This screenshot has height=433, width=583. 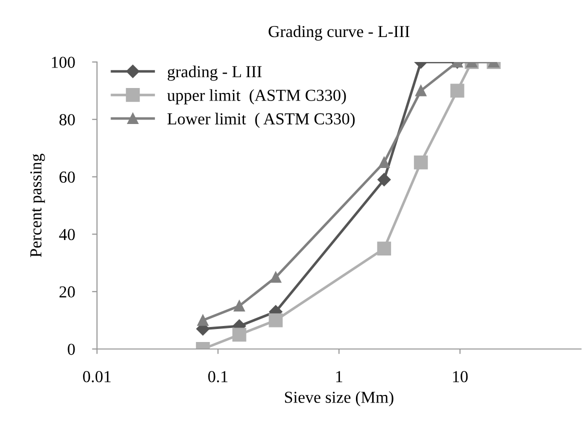 I want to click on legend-label: Lower limit ( ASTM C330), so click(x=261, y=120).